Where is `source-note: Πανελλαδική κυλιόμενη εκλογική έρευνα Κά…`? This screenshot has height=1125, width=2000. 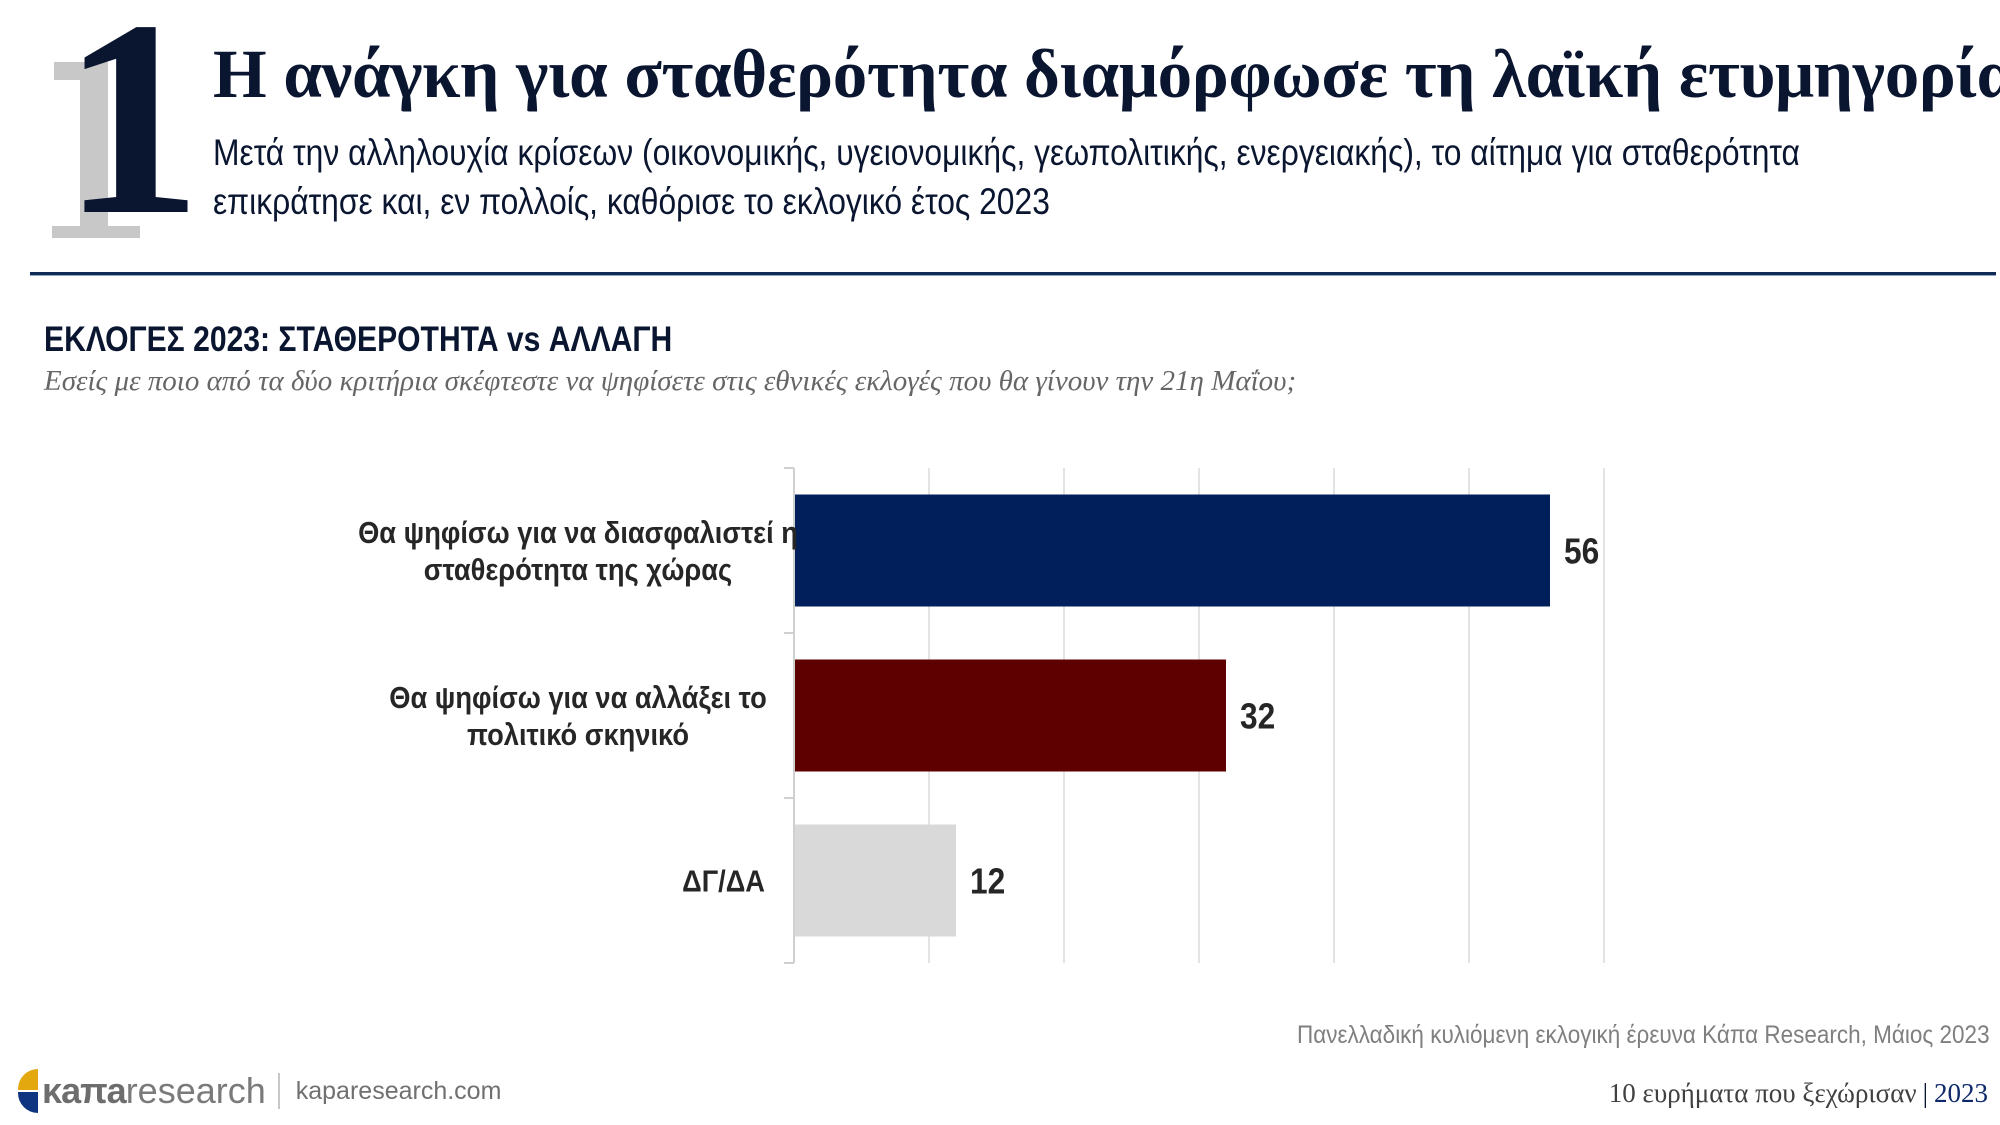 source-note: Πανελλαδική κυλιόμενη εκλογική έρευνα Κά… is located at coordinates (1643, 1035).